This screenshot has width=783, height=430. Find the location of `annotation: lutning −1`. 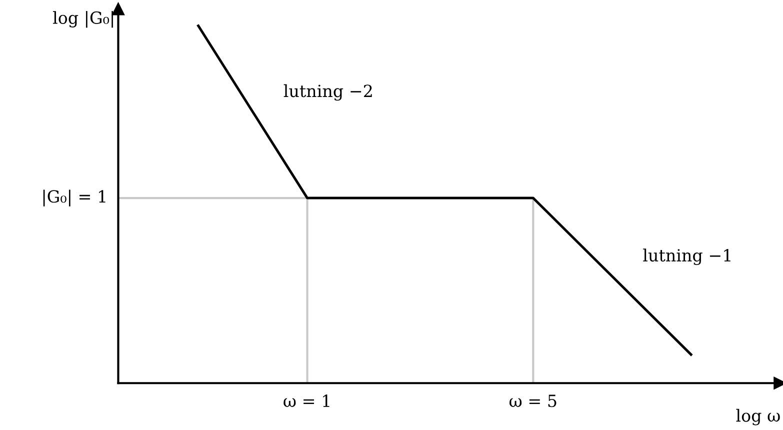

annotation: lutning −1 is located at coordinates (686, 257).